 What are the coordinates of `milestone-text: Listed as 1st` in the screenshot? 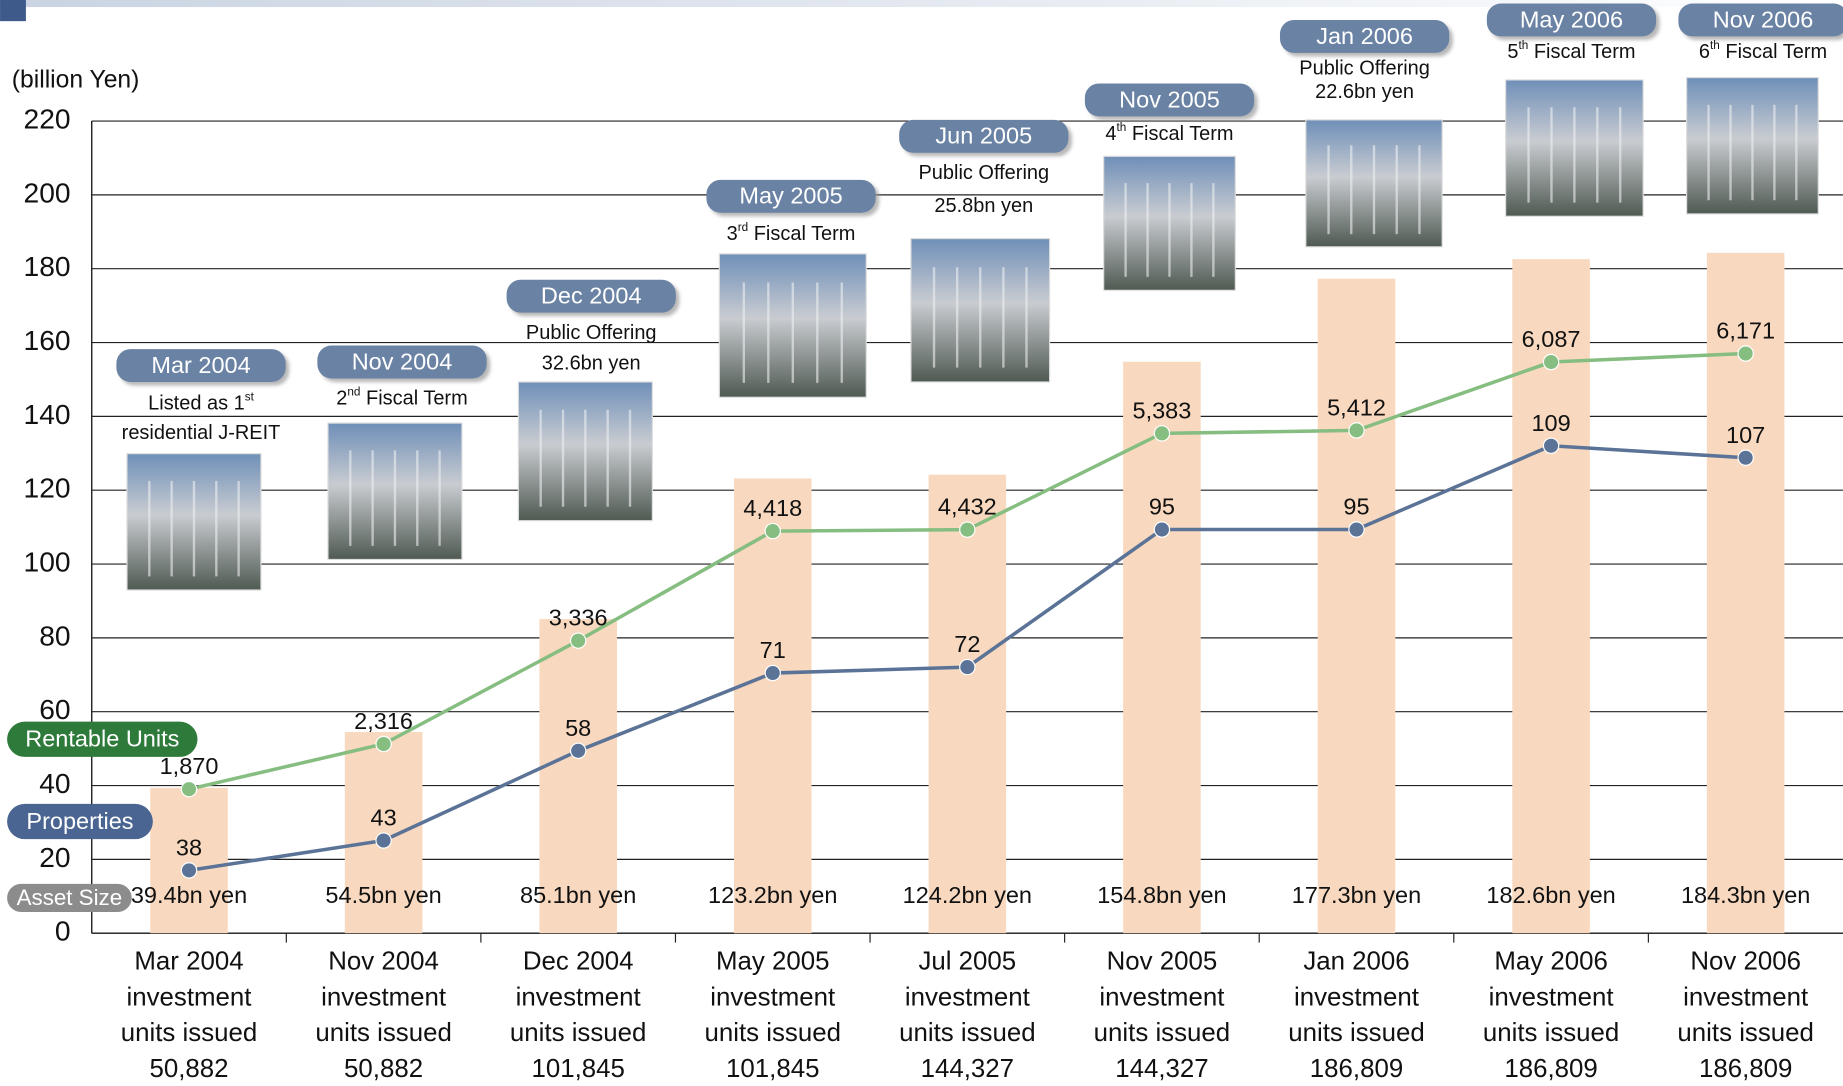 It's located at (201, 402).